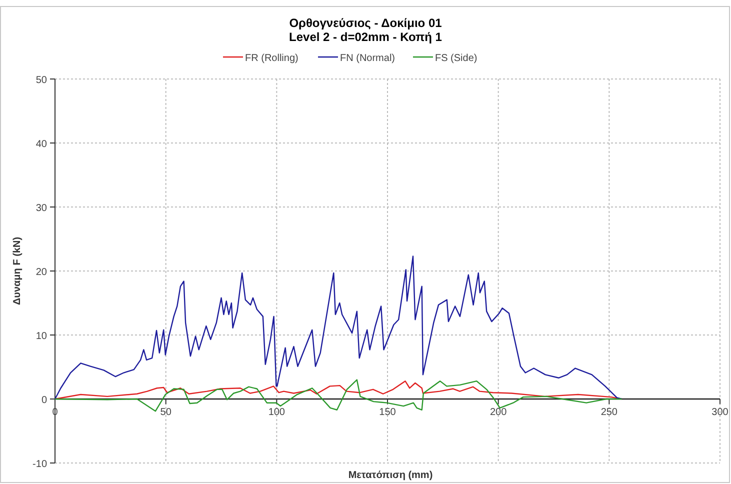  Describe the element at coordinates (40, 464) in the screenshot. I see `y-tick-label: -10` at that location.